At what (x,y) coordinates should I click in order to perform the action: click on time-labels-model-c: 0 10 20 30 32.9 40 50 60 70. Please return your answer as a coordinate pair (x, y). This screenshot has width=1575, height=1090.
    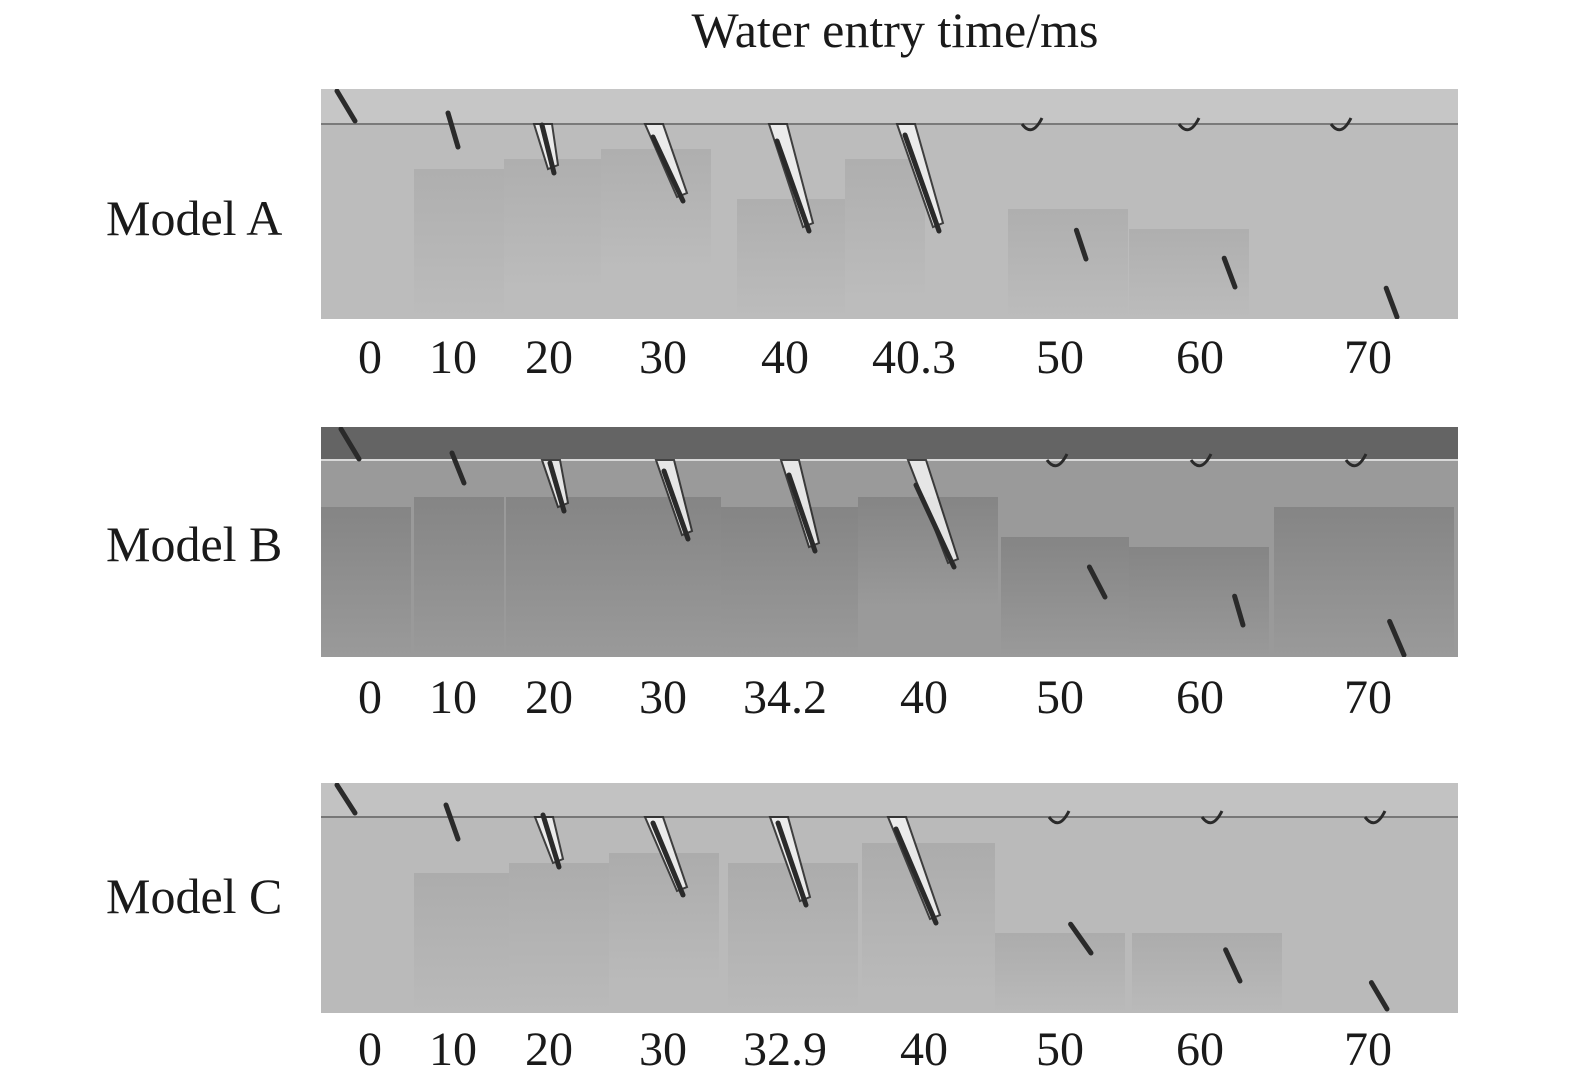
    Looking at the image, I should click on (787, 1052).